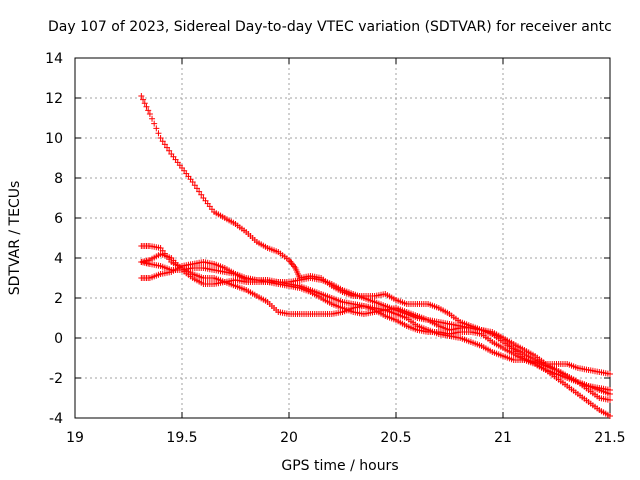  Describe the element at coordinates (54, 139) in the screenshot. I see `y-tick-label: 10` at that location.